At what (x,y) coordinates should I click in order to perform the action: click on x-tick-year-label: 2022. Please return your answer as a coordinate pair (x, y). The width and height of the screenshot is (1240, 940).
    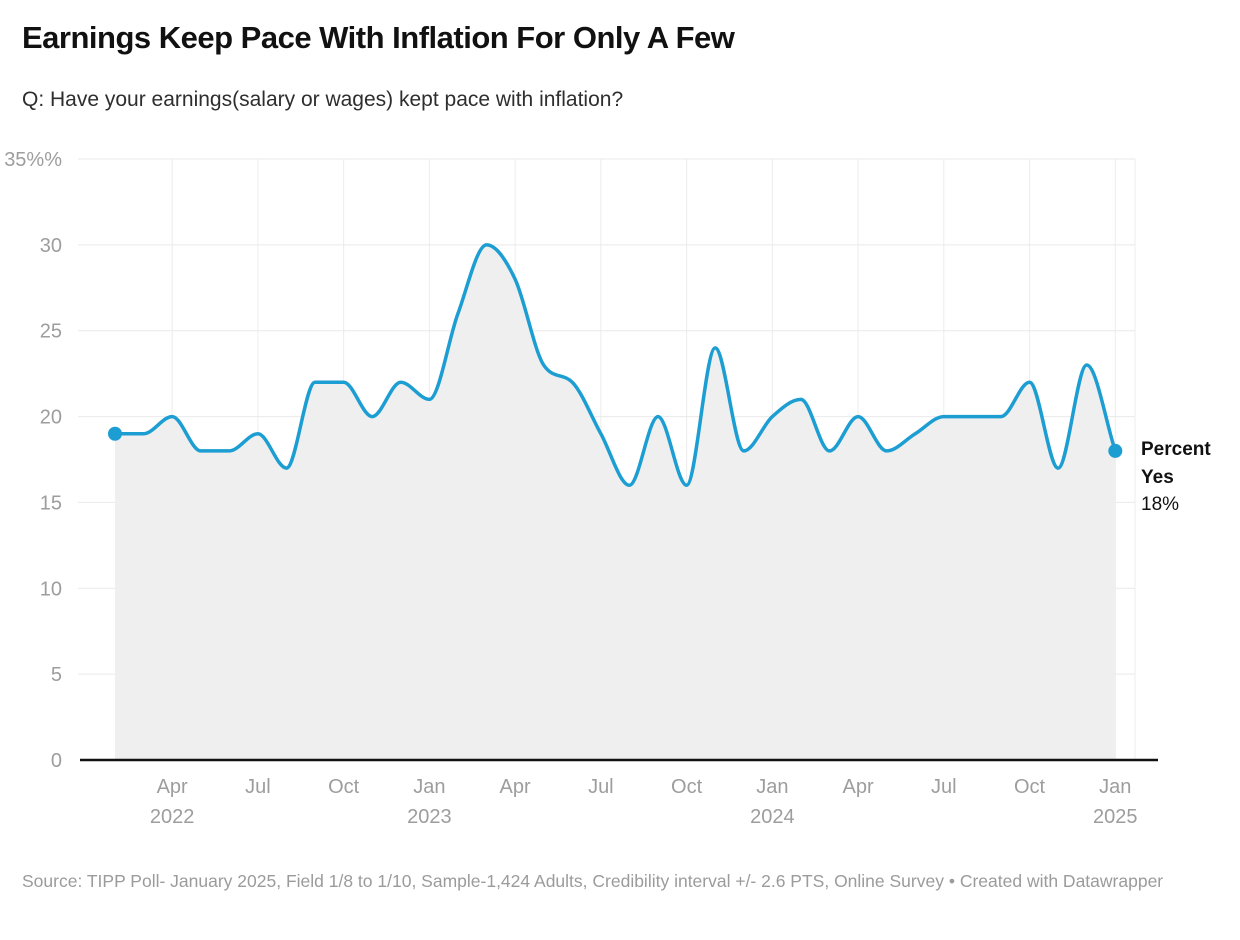
    Looking at the image, I should click on (172, 817).